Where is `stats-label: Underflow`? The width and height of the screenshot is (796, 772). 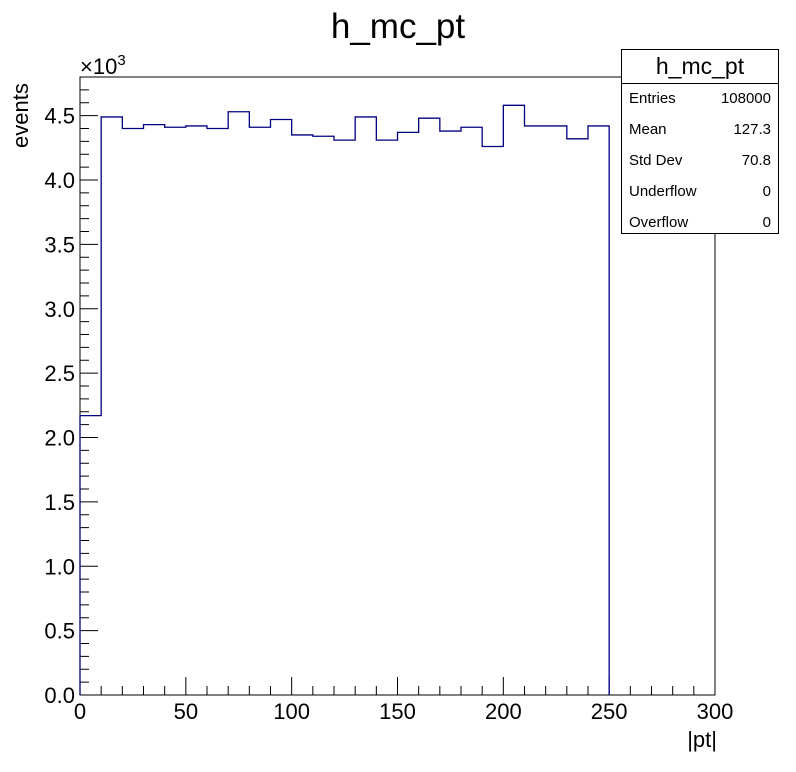
stats-label: Underflow is located at coordinates (663, 191).